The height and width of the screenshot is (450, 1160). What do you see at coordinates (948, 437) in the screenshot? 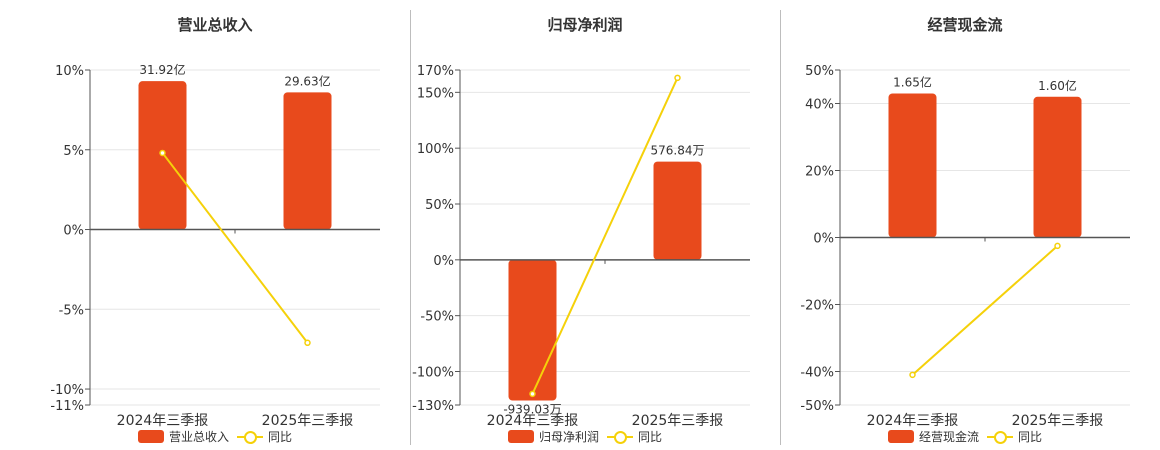
I see `legend-bar-label: 经营现金流` at bounding box center [948, 437].